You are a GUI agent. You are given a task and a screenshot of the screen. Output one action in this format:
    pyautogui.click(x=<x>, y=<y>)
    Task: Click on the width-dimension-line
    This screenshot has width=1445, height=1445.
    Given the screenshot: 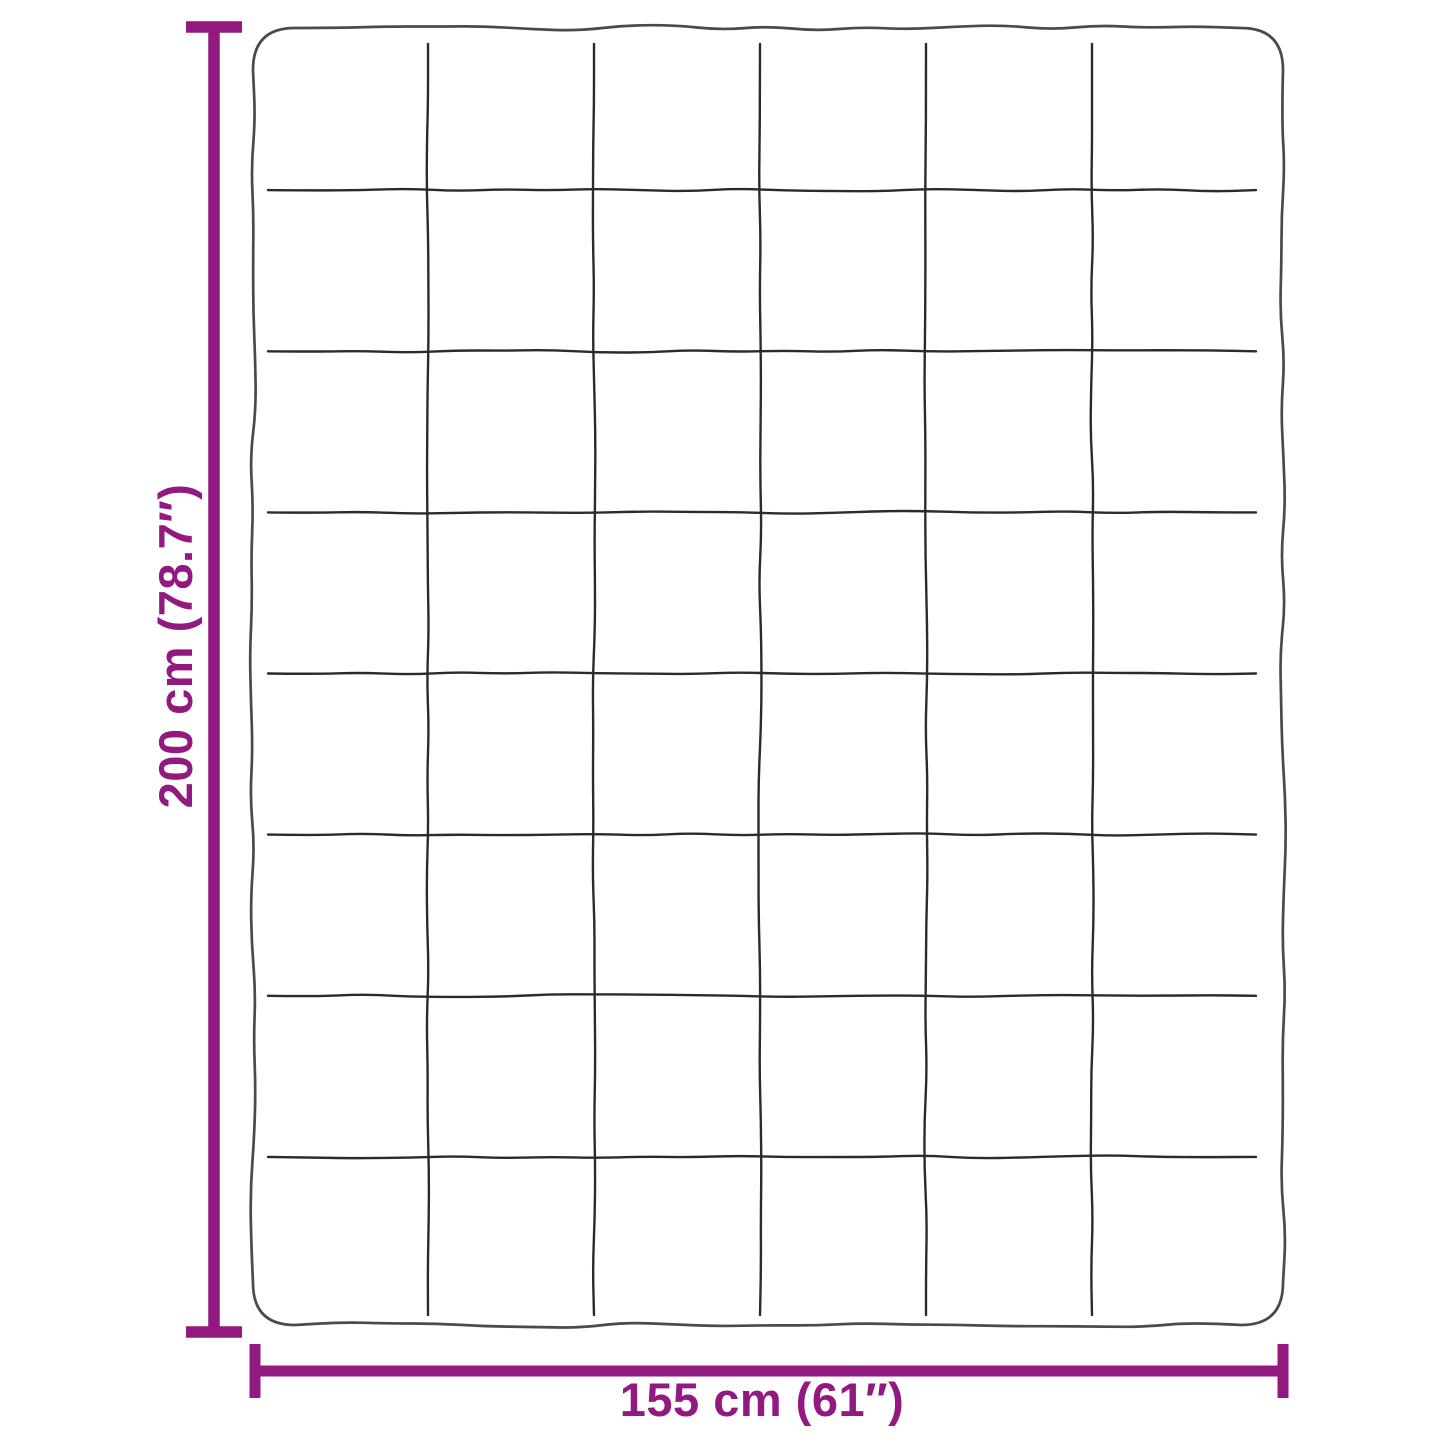 What is the action you would take?
    pyautogui.click(x=769, y=1371)
    